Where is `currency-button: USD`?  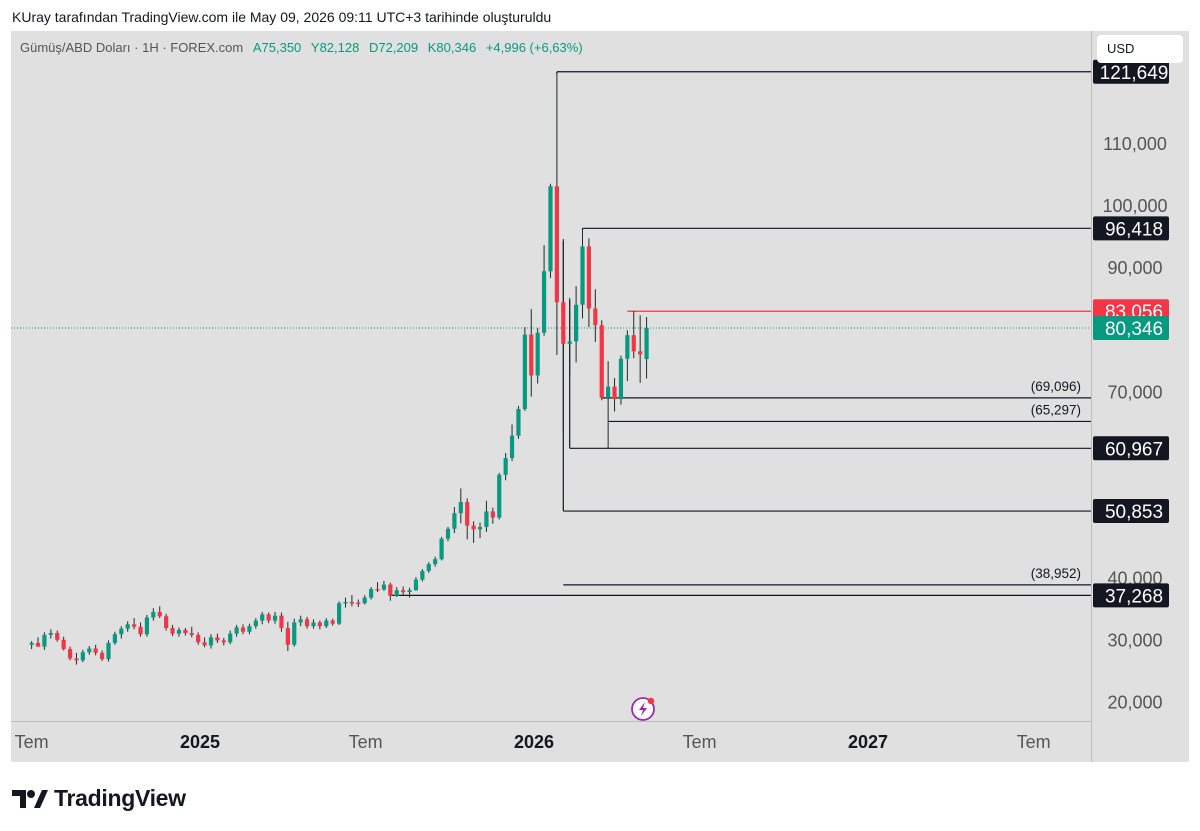 currency-button: USD is located at coordinates (1140, 49).